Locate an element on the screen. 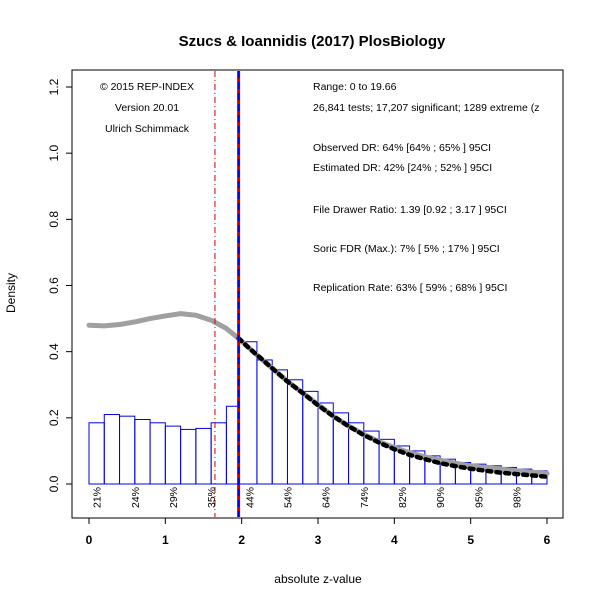 The image size is (604, 603). percent-label: 74% is located at coordinates (365, 497).